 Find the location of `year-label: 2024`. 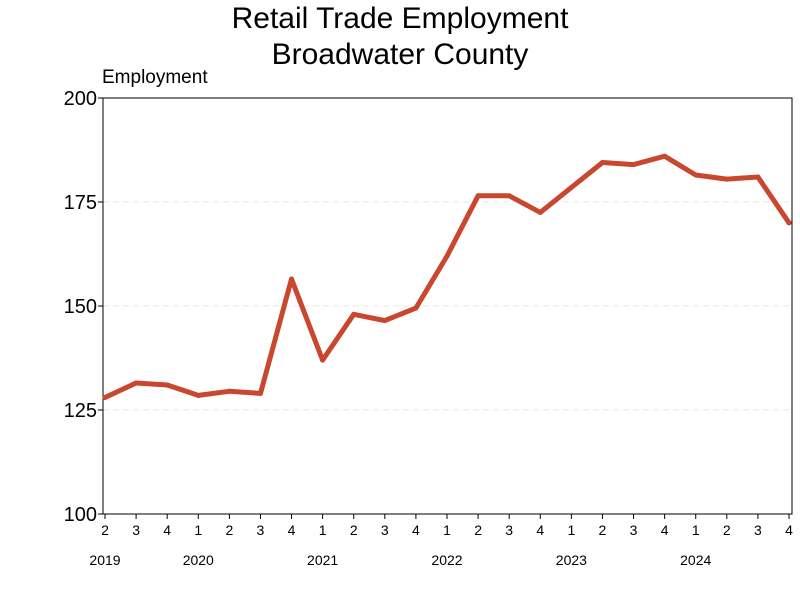

year-label: 2024 is located at coordinates (695, 560).